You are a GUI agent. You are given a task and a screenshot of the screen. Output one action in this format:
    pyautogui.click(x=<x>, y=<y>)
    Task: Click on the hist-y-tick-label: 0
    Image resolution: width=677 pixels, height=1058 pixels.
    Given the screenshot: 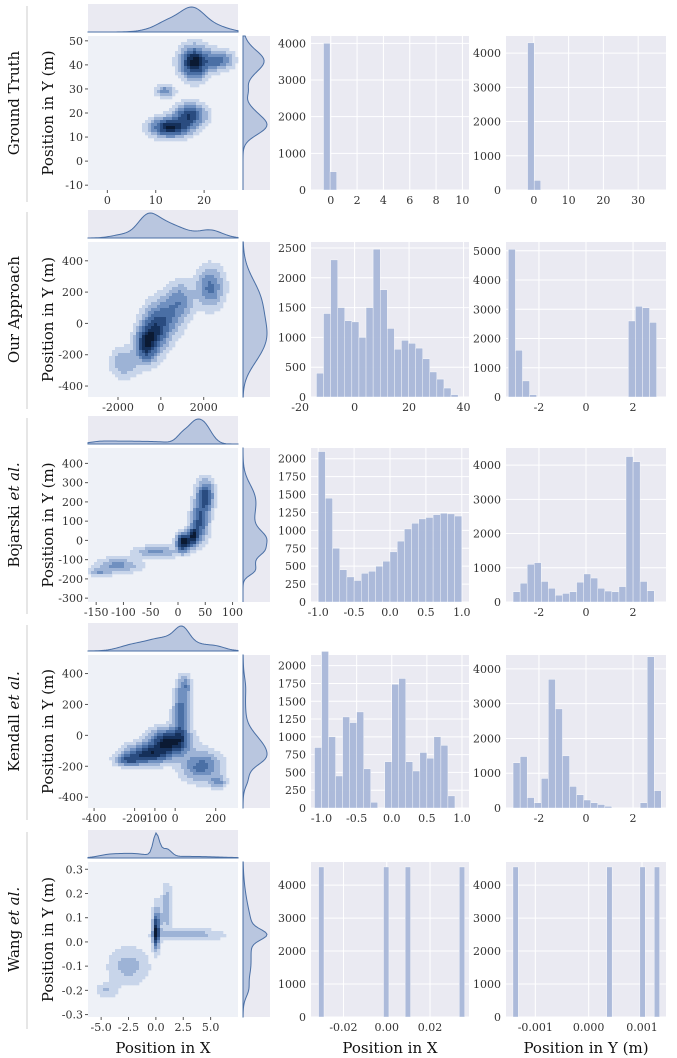 What is the action you would take?
    pyautogui.click(x=497, y=397)
    